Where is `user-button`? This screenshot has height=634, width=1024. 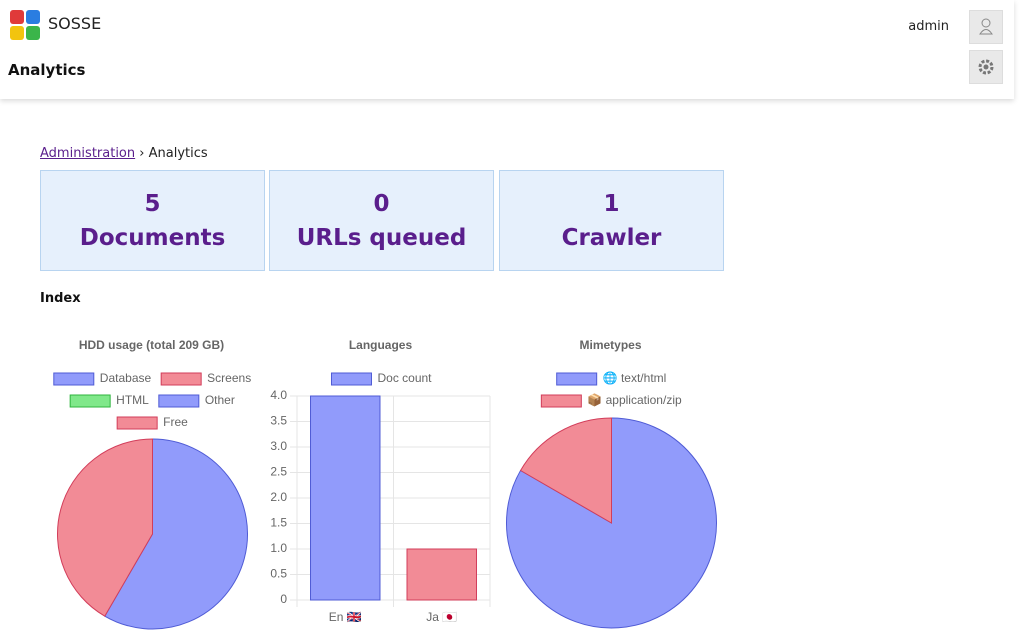
user-button is located at coordinates (986, 27).